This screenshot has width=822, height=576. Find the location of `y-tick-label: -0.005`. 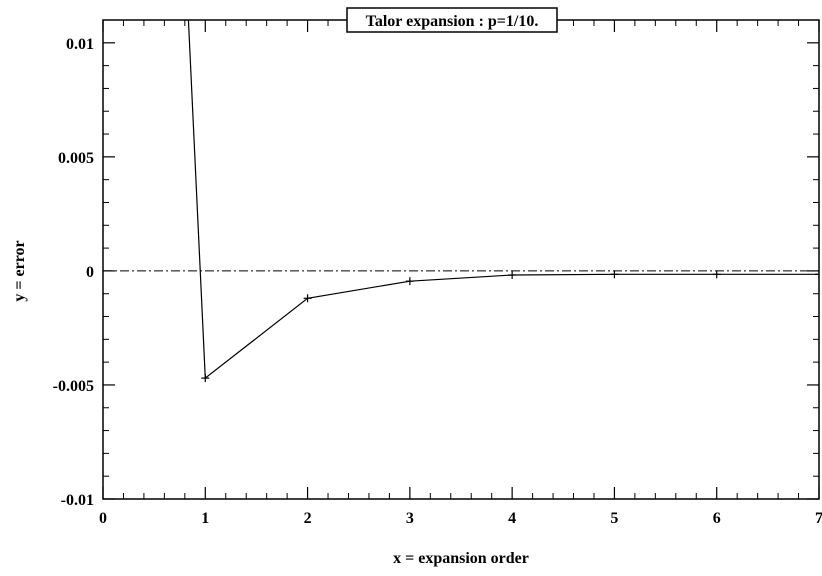

y-tick-label: -0.005 is located at coordinates (73, 386).